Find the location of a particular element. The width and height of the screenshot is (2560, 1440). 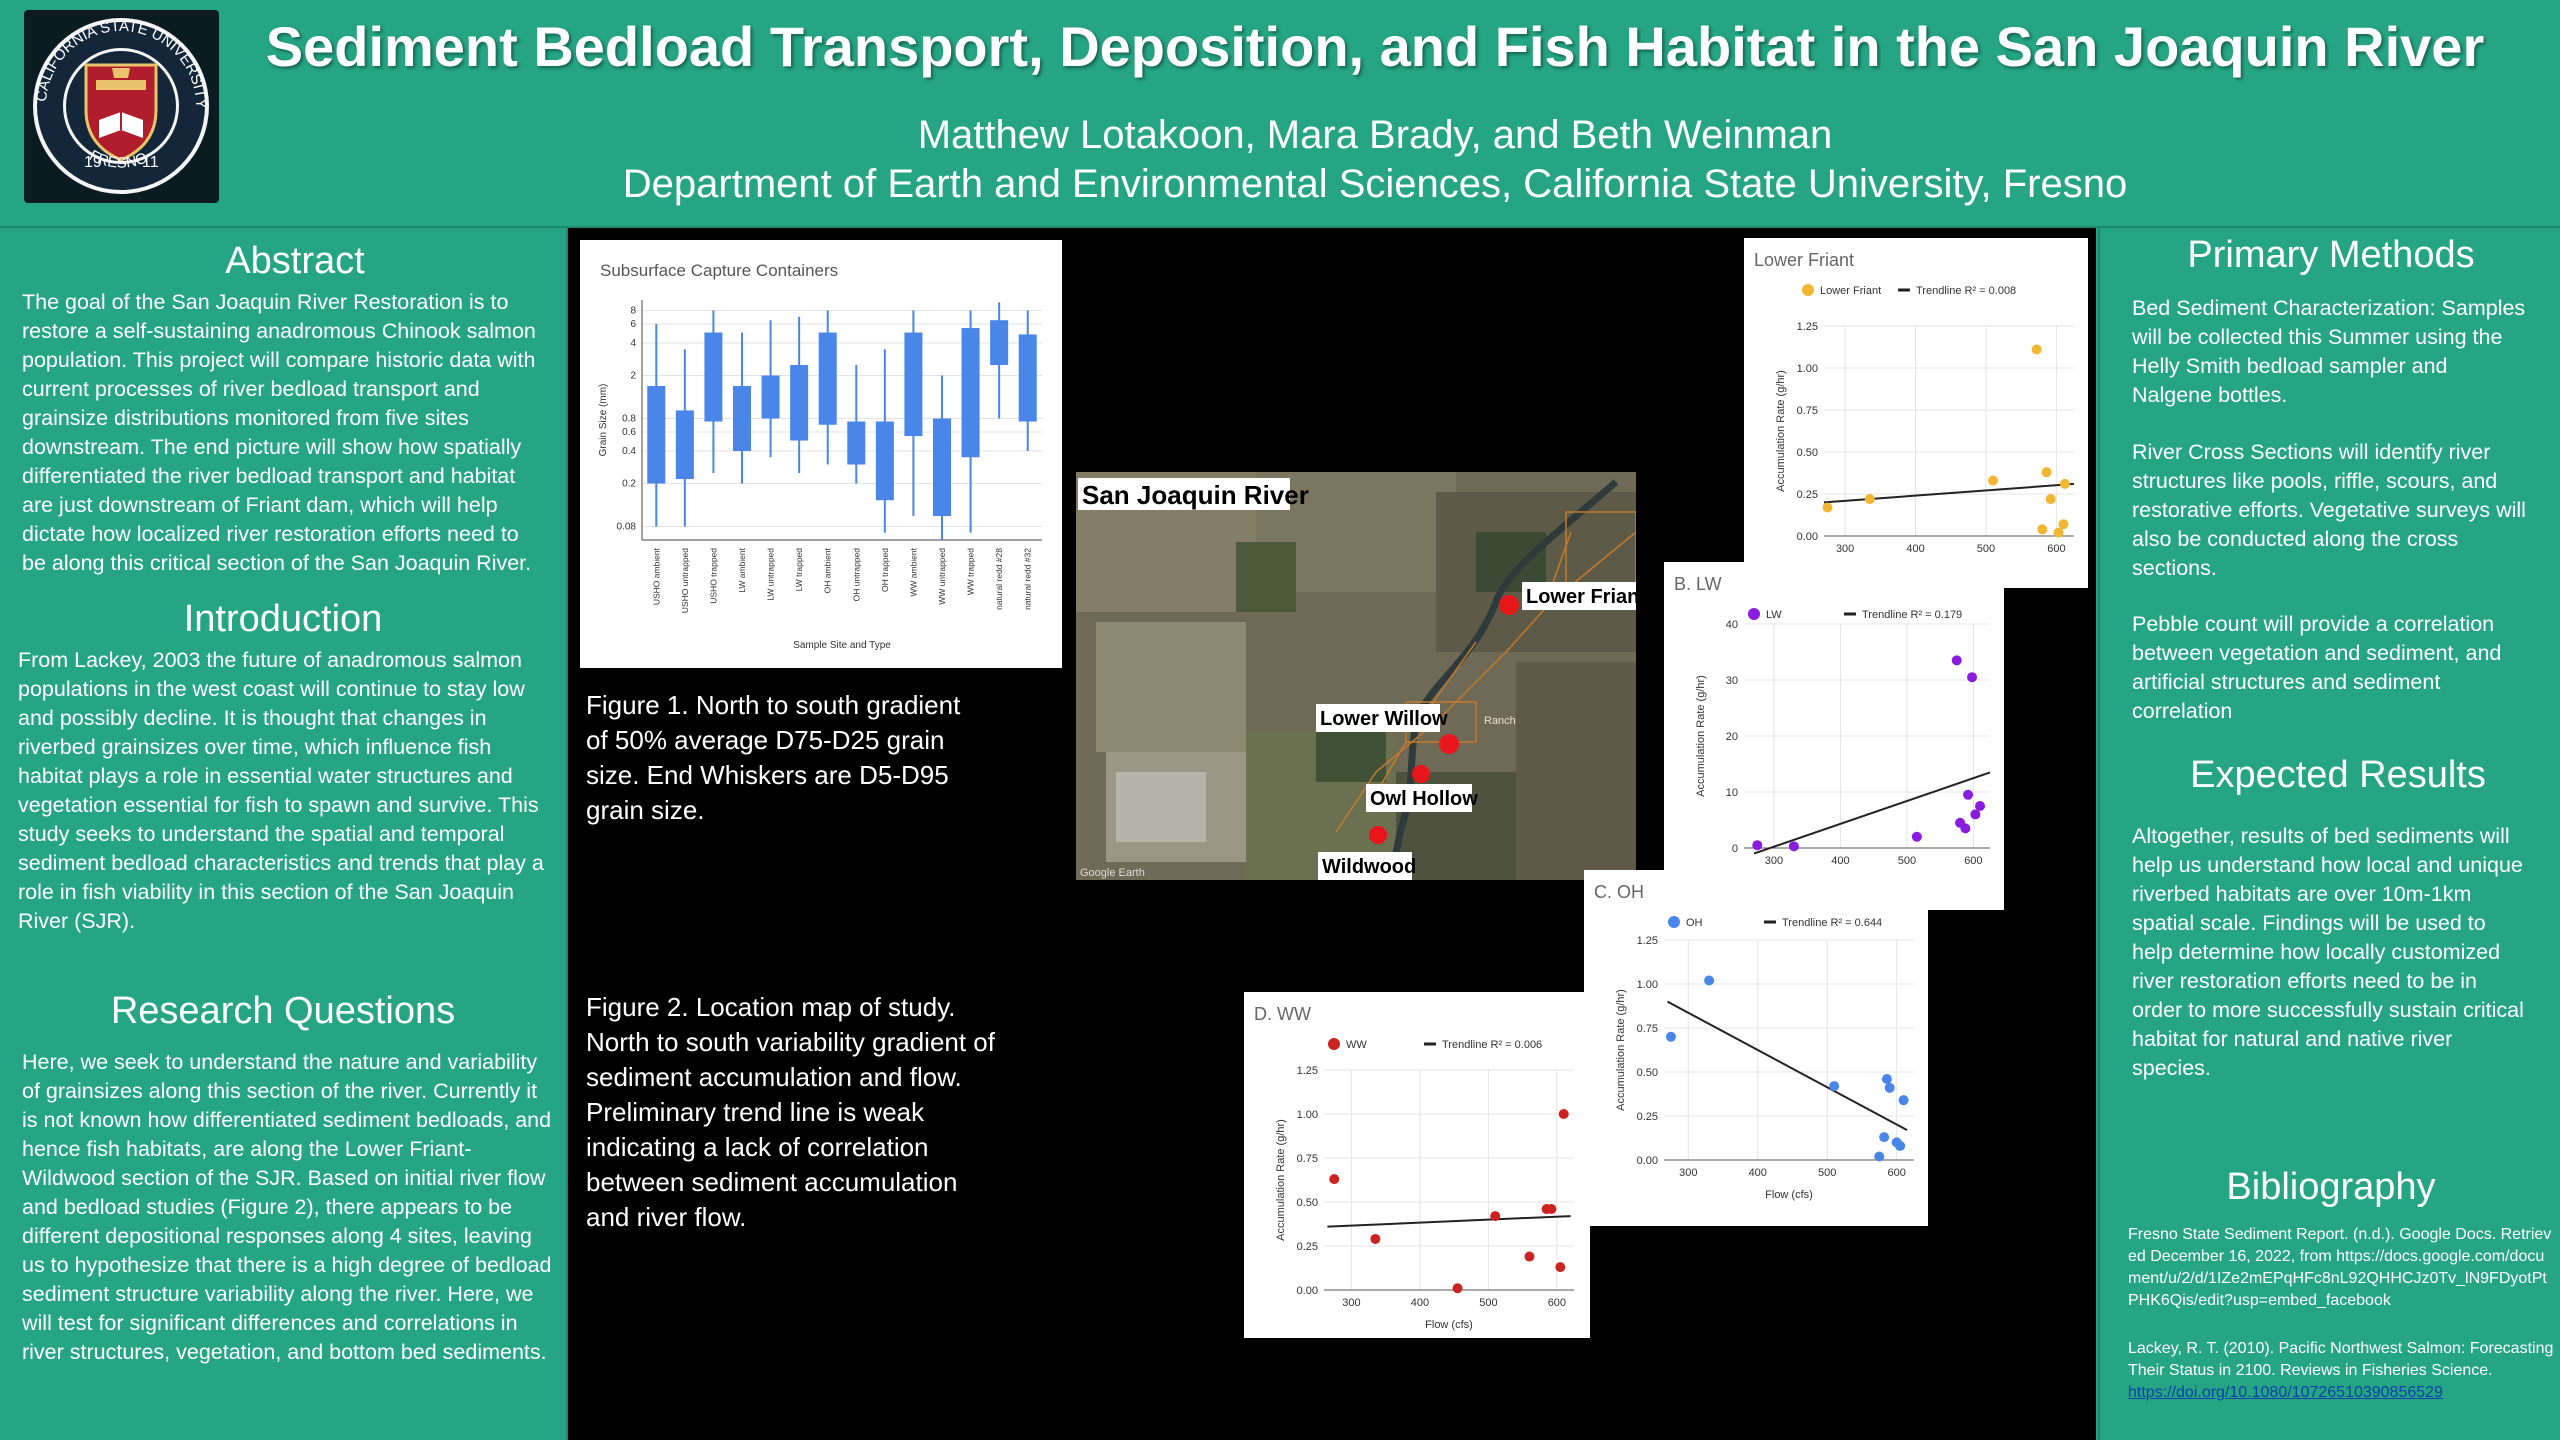

y-tick-label: 4 is located at coordinates (633, 343).